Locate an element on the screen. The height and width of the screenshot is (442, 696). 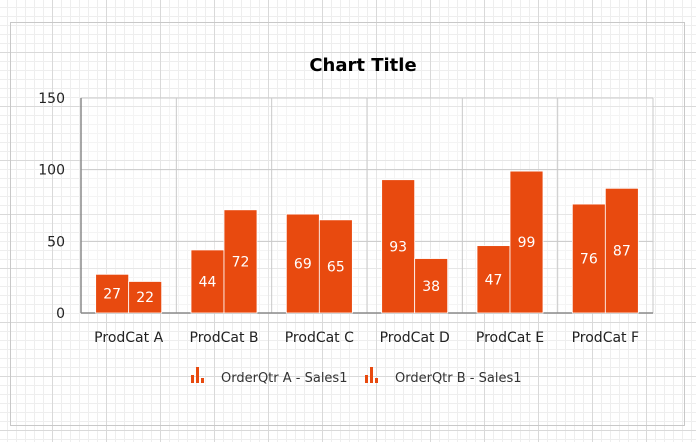
data-label: 47 is located at coordinates (494, 280).